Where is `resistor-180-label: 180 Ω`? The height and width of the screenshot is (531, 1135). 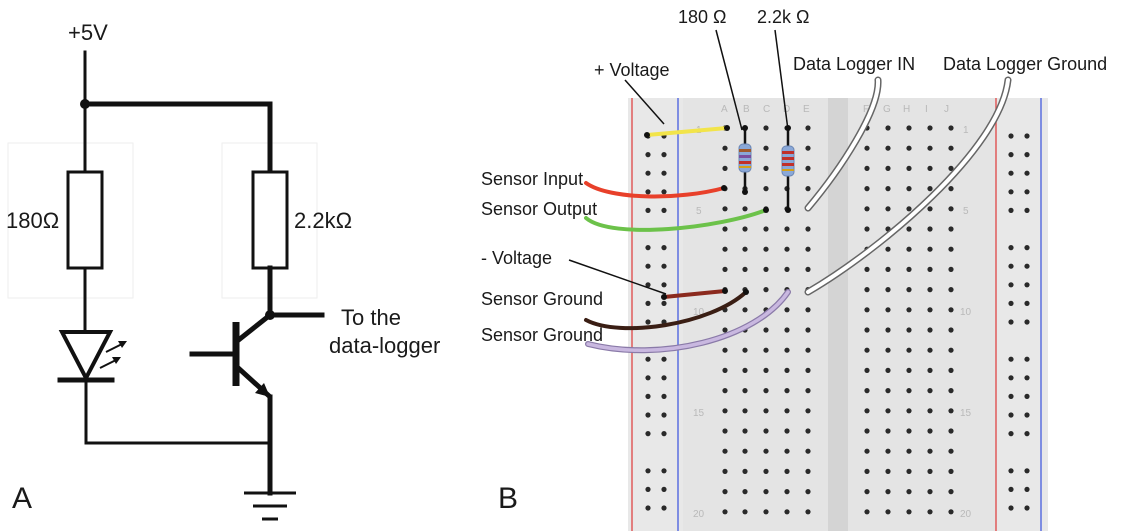
resistor-180-label: 180 Ω is located at coordinates (702, 17).